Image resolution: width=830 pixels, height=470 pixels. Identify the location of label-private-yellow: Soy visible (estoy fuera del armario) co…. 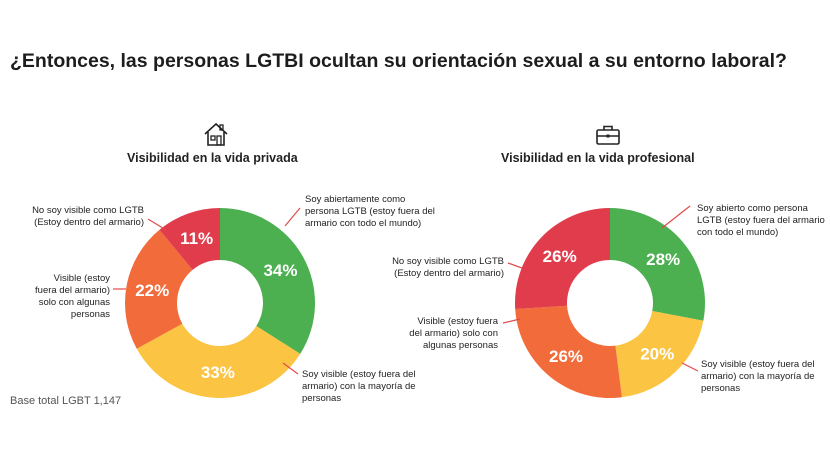
(359, 386).